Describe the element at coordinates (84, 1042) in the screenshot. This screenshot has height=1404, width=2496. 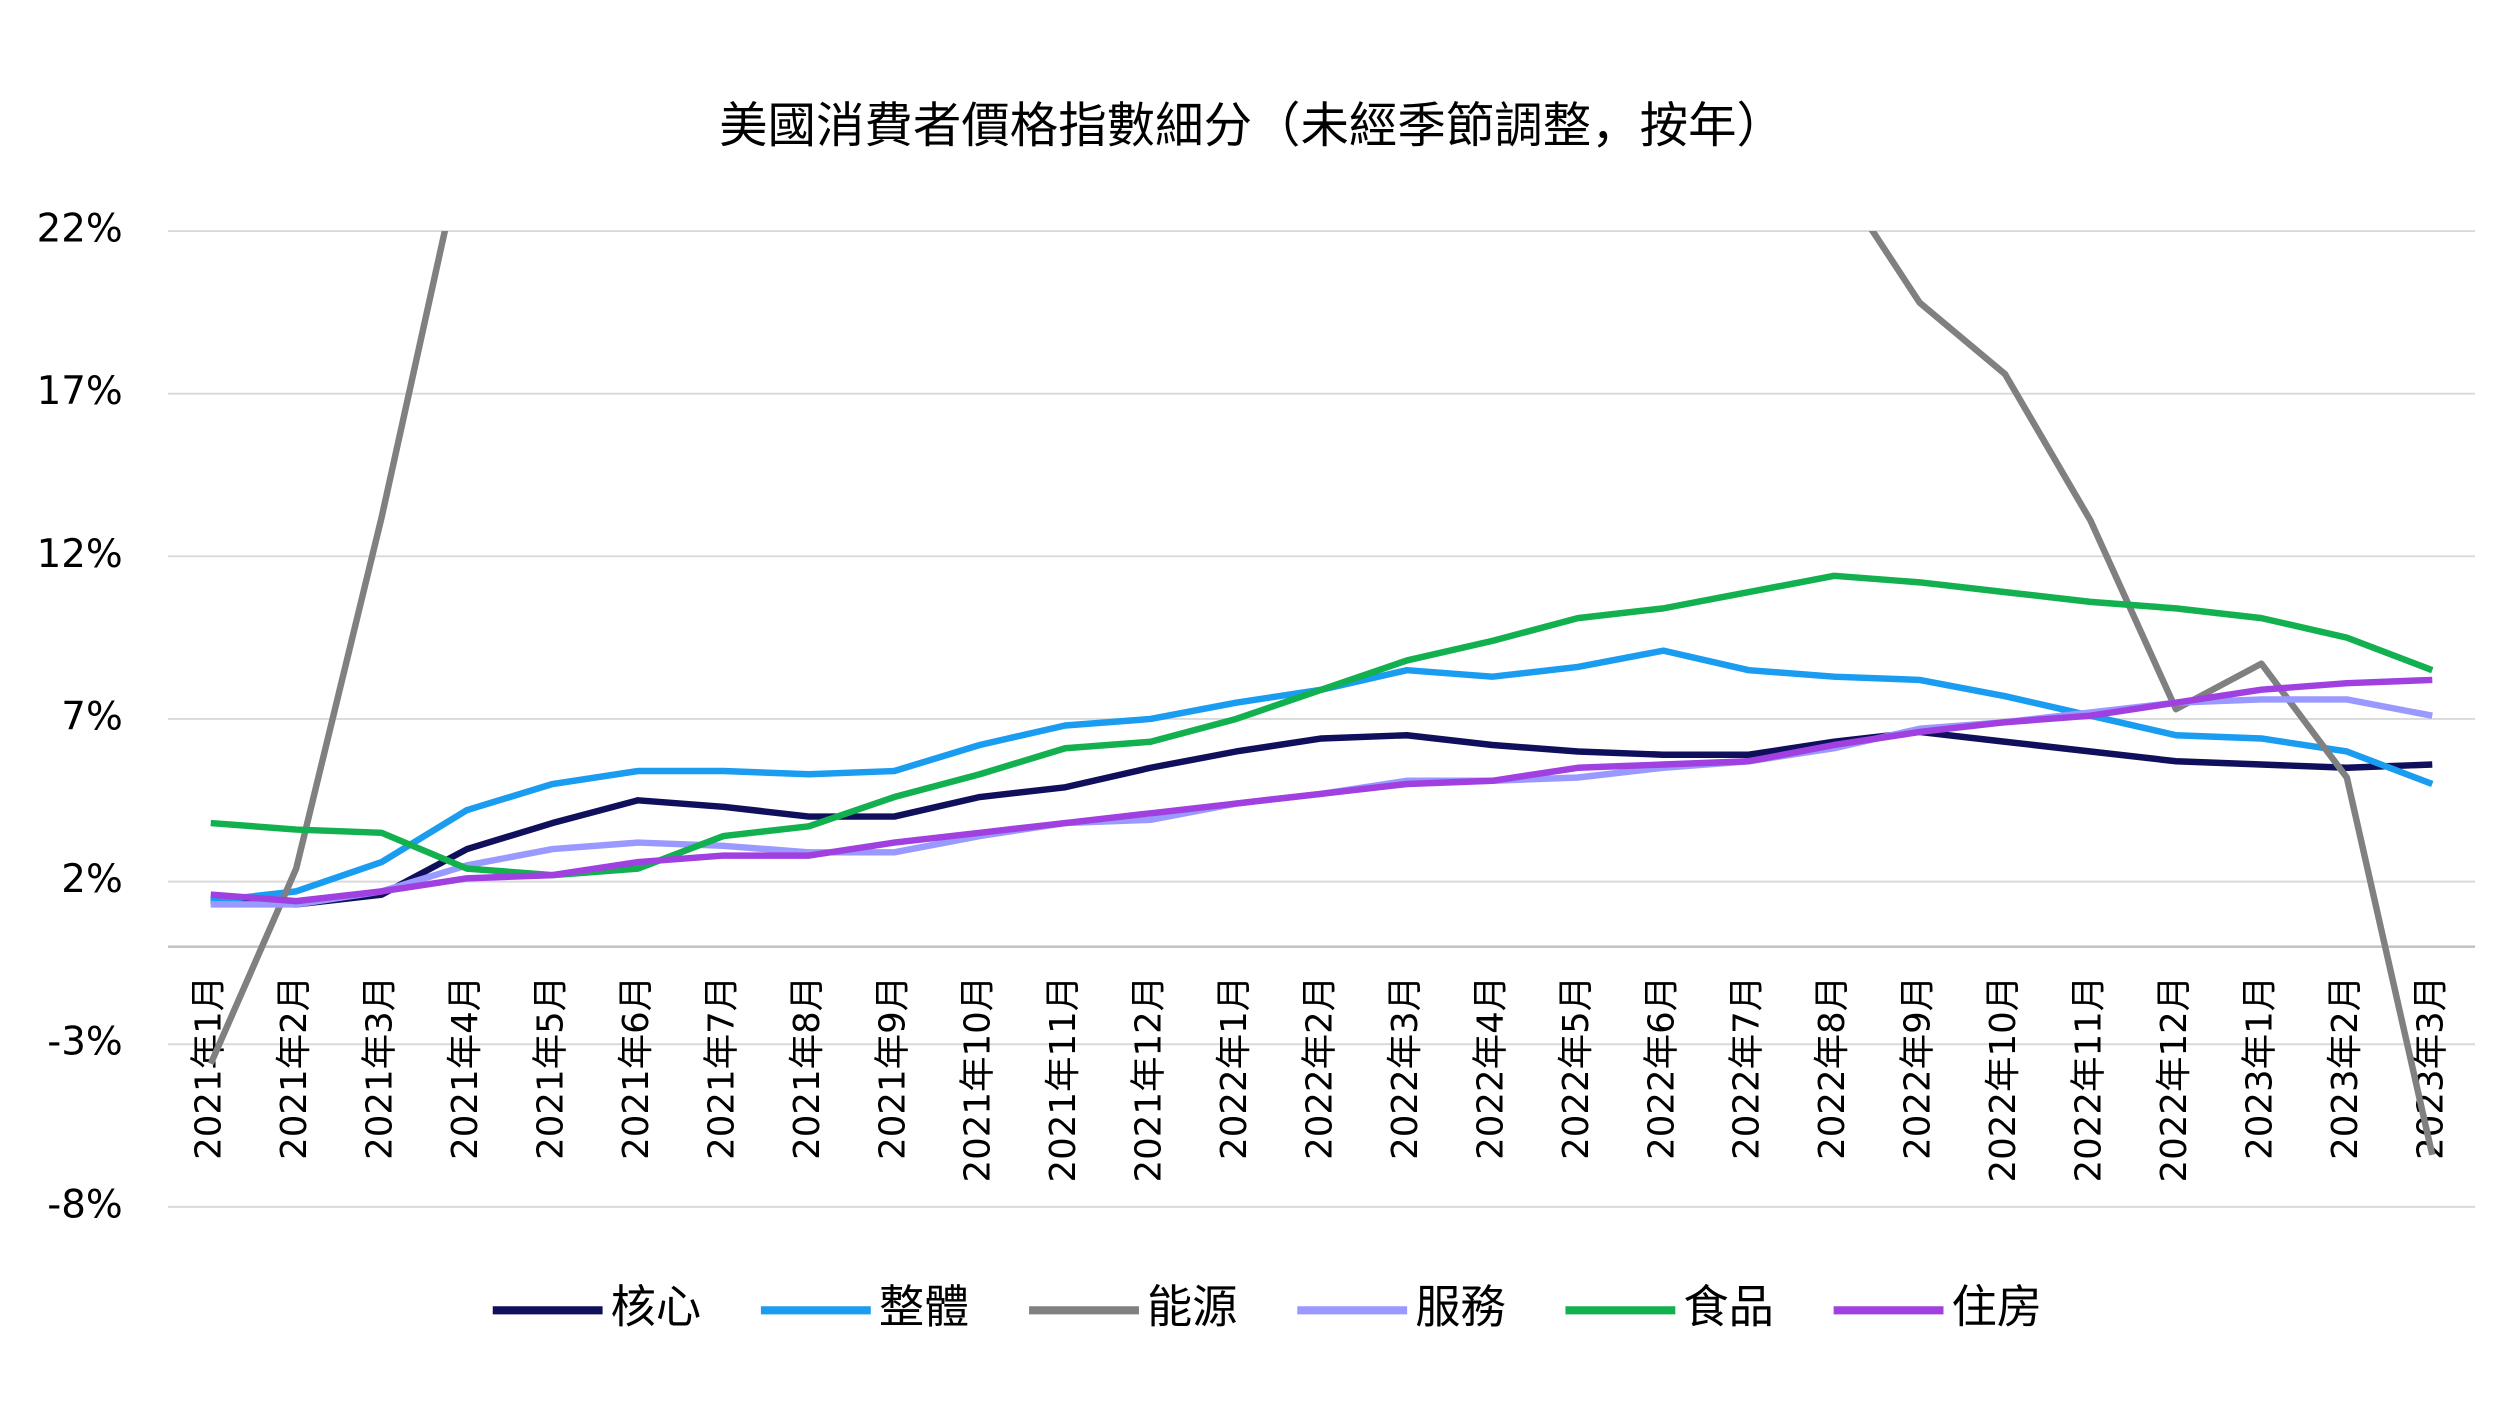
I see `y-tick-label: -3%` at that location.